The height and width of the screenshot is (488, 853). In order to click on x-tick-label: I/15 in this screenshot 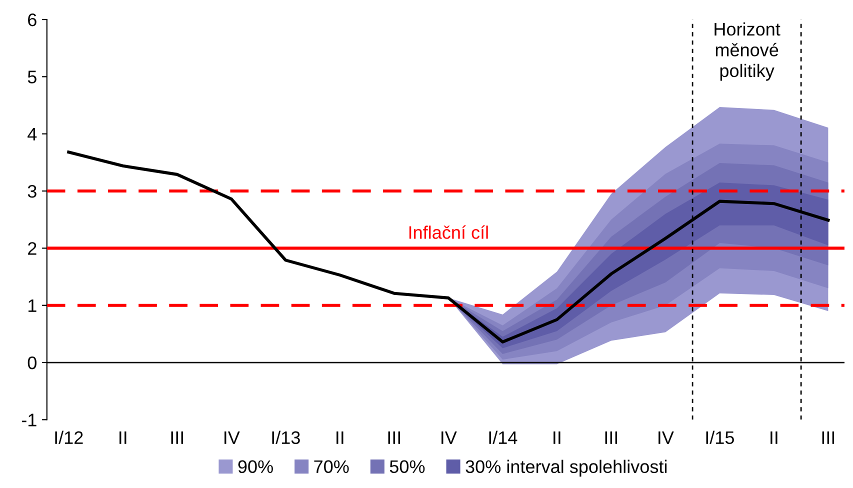, I will do `click(720, 437)`.